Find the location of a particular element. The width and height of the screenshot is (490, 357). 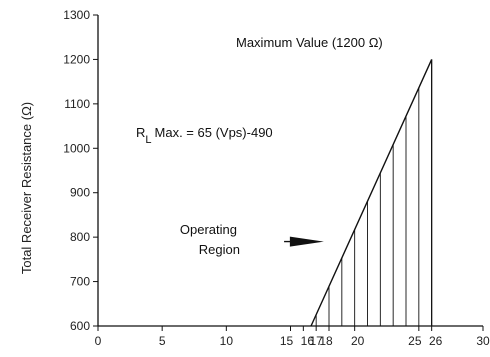

region-label-line2: Region is located at coordinates (219, 249).